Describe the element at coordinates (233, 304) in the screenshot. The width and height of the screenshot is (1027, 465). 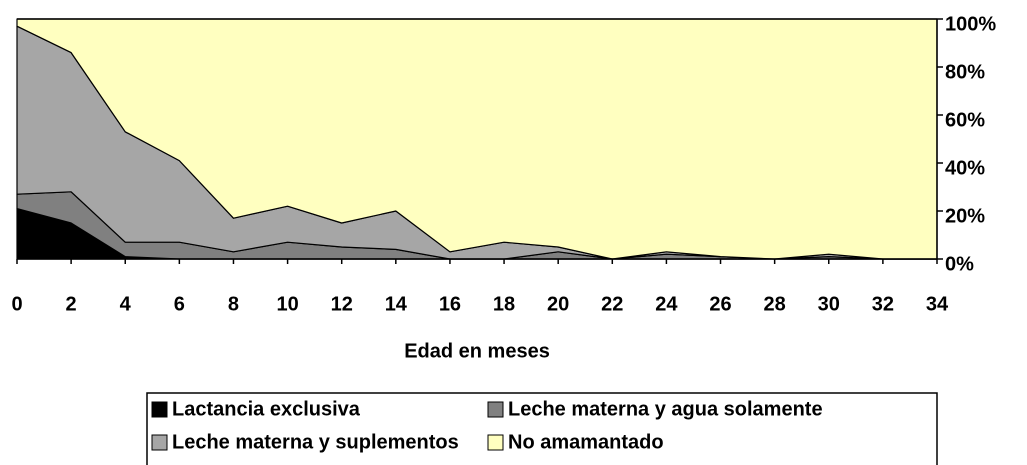
I see `x-tick-label: 8` at that location.